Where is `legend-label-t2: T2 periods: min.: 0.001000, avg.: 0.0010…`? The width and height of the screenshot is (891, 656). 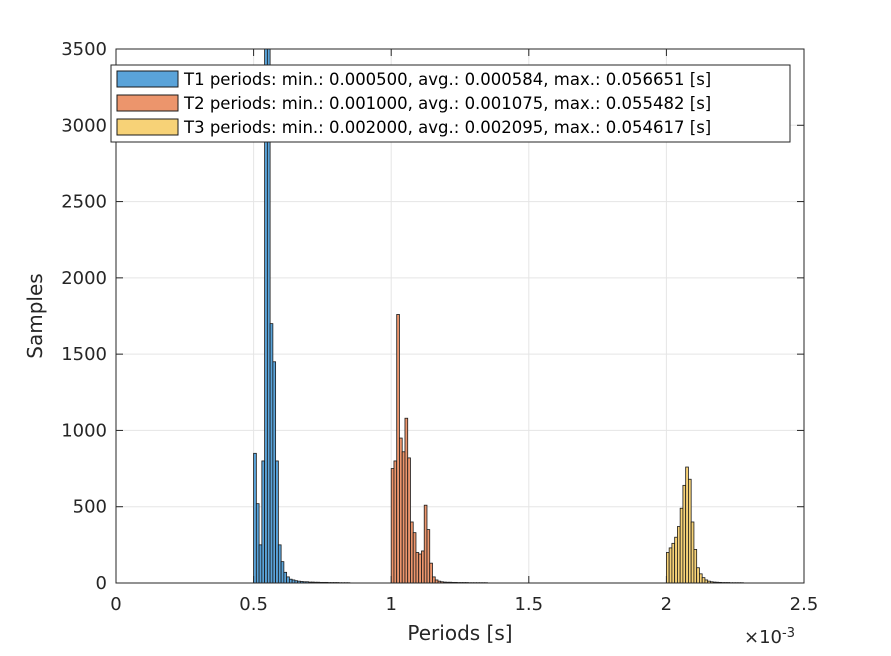
legend-label-t2: T2 periods: min.: 0.001000, avg.: 0.0010… is located at coordinates (447, 103).